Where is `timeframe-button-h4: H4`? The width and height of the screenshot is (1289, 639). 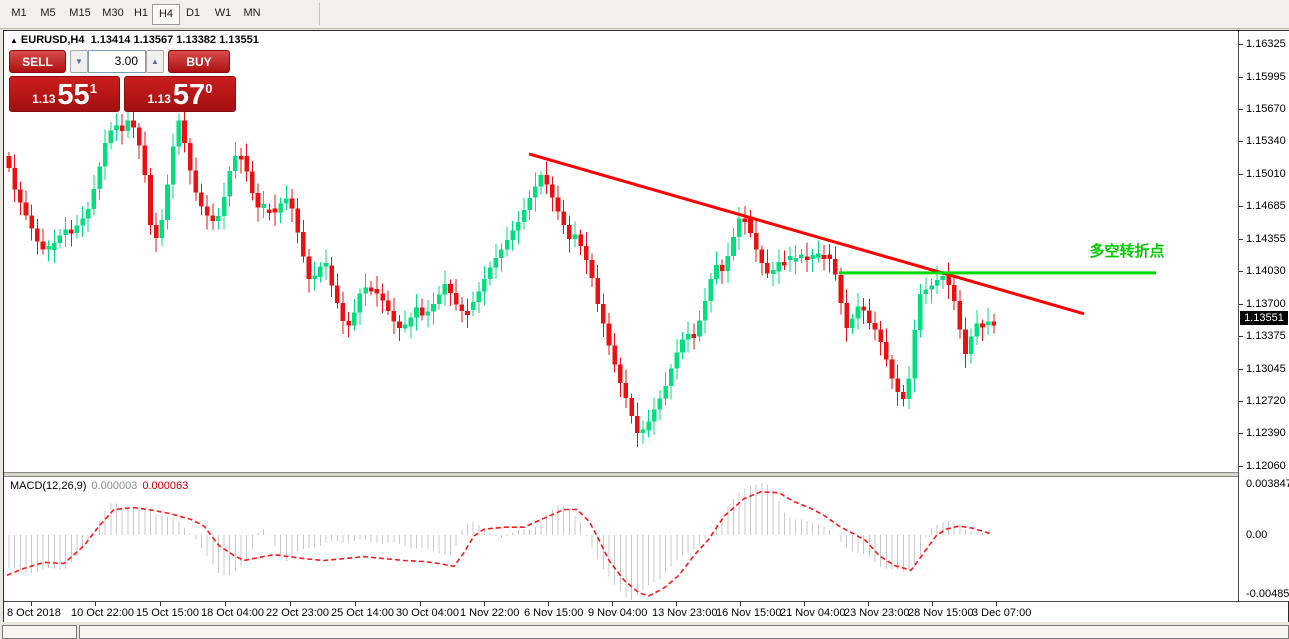 timeframe-button-h4: H4 is located at coordinates (166, 14).